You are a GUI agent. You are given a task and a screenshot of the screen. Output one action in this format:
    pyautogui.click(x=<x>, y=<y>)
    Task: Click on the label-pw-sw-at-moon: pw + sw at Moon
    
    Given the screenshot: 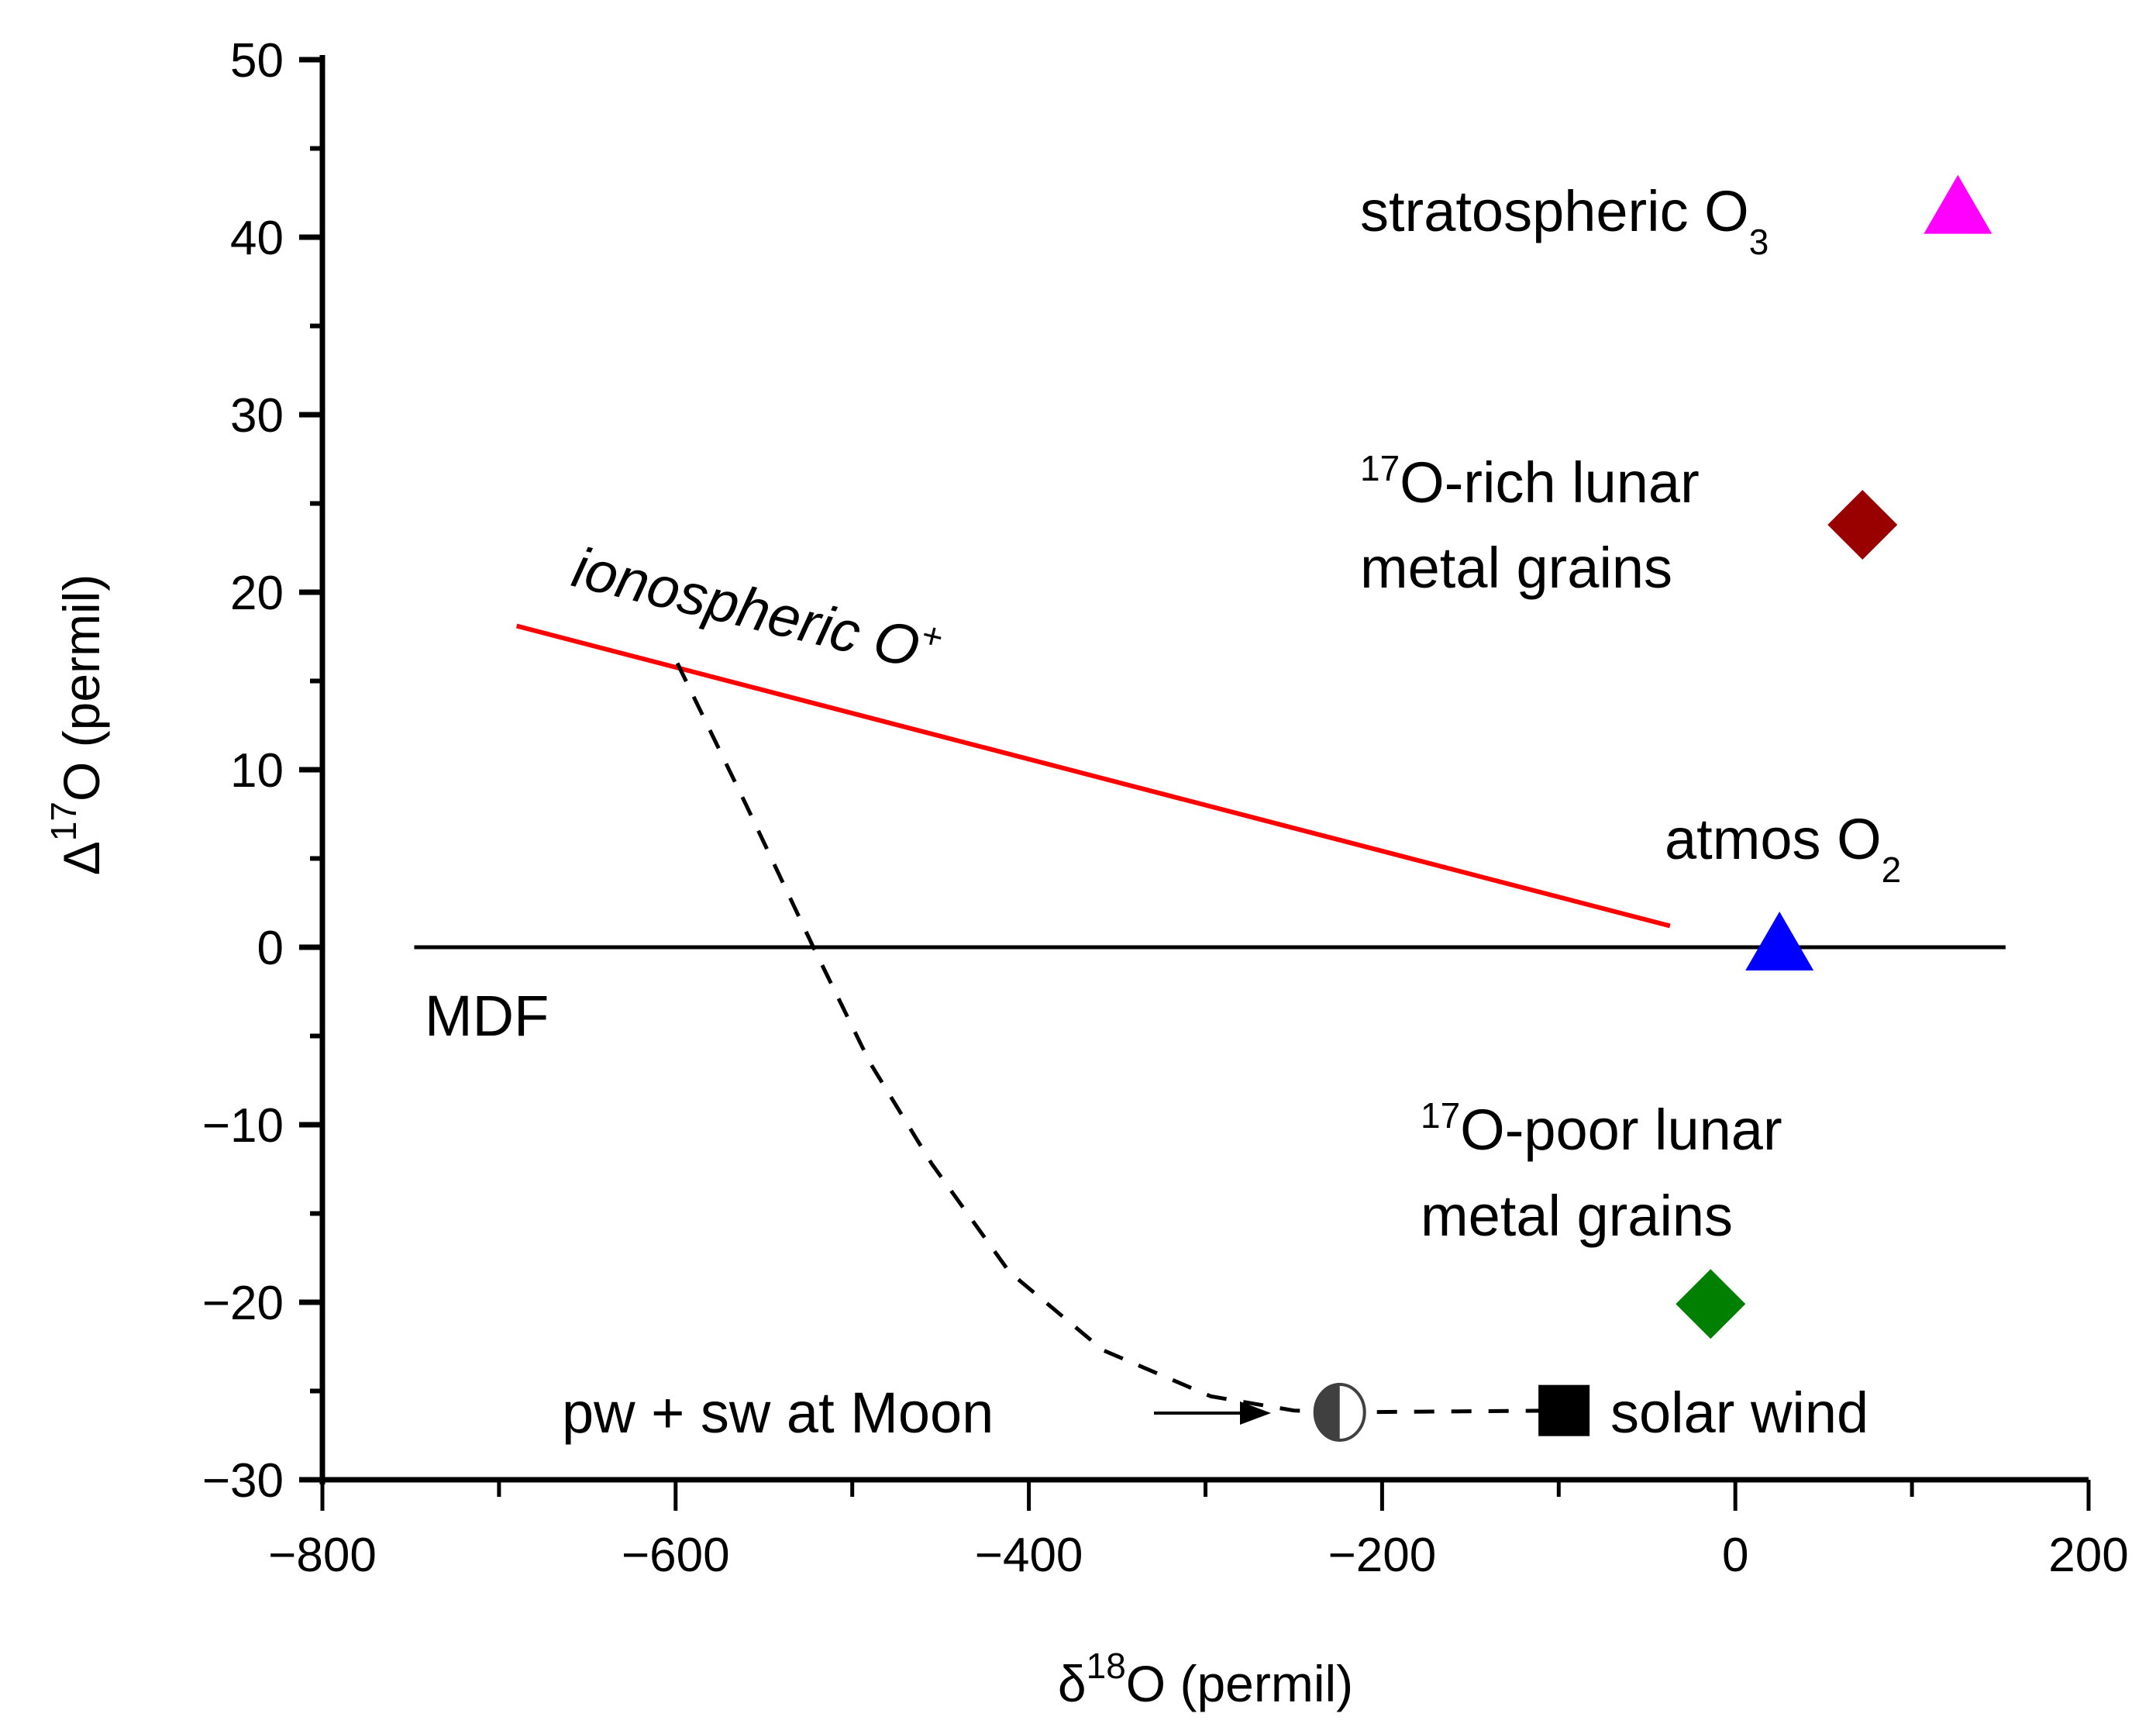 What is the action you would take?
    pyautogui.click(x=778, y=1413)
    